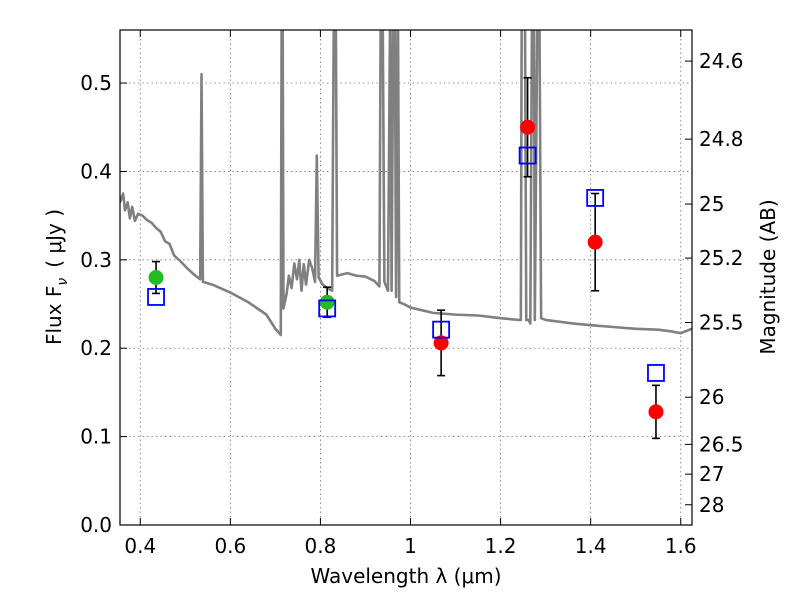  Describe the element at coordinates (721, 61) in the screenshot. I see `magnitude-tick-label: 24.6` at that location.